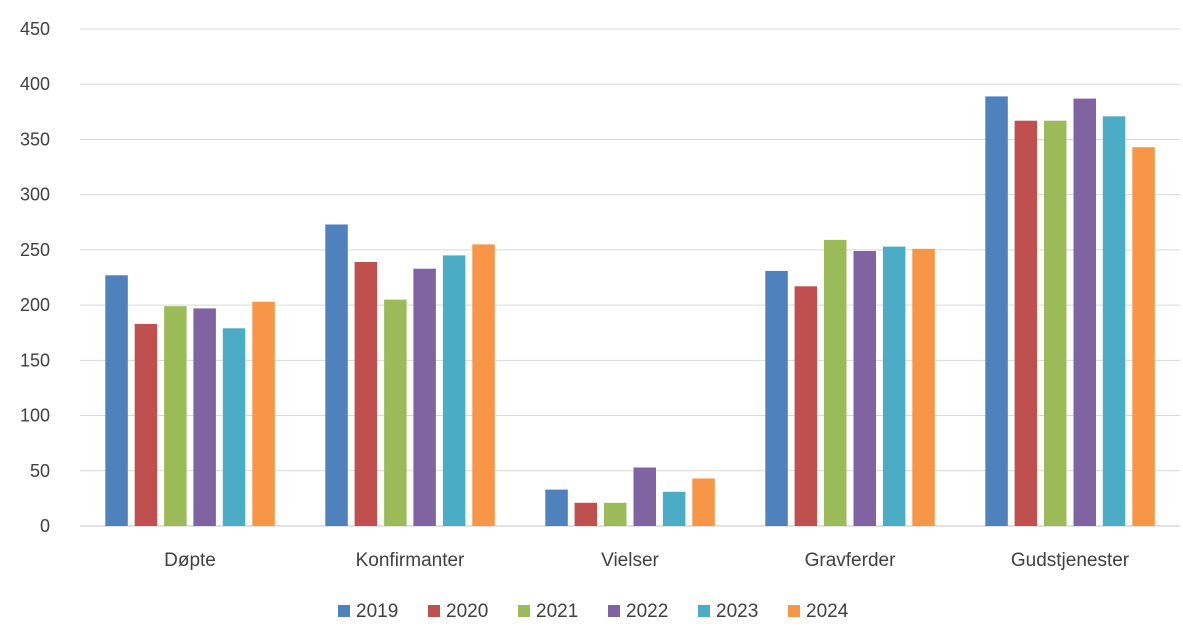 The height and width of the screenshot is (628, 1183). Describe the element at coordinates (190, 560) in the screenshot. I see `x-category-label: Døpte` at that location.